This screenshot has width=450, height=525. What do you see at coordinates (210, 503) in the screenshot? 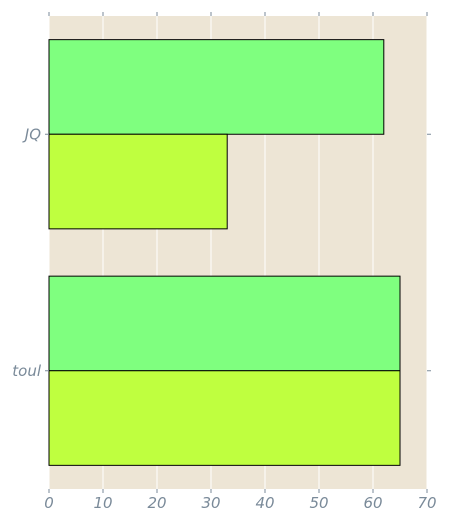
I see `x-tick-label: 30` at bounding box center [210, 503].